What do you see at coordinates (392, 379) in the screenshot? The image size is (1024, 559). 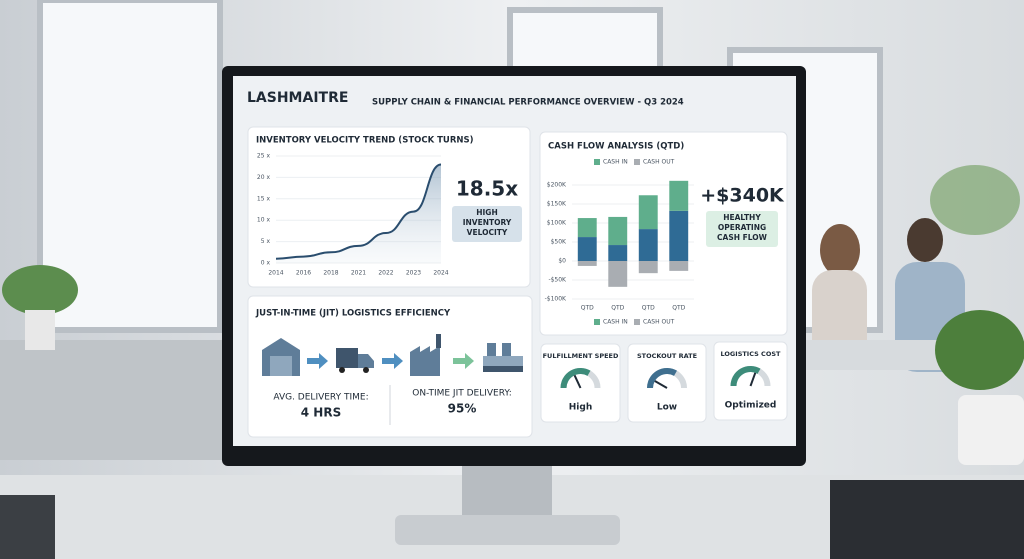 I see `logistics-icons` at bounding box center [392, 379].